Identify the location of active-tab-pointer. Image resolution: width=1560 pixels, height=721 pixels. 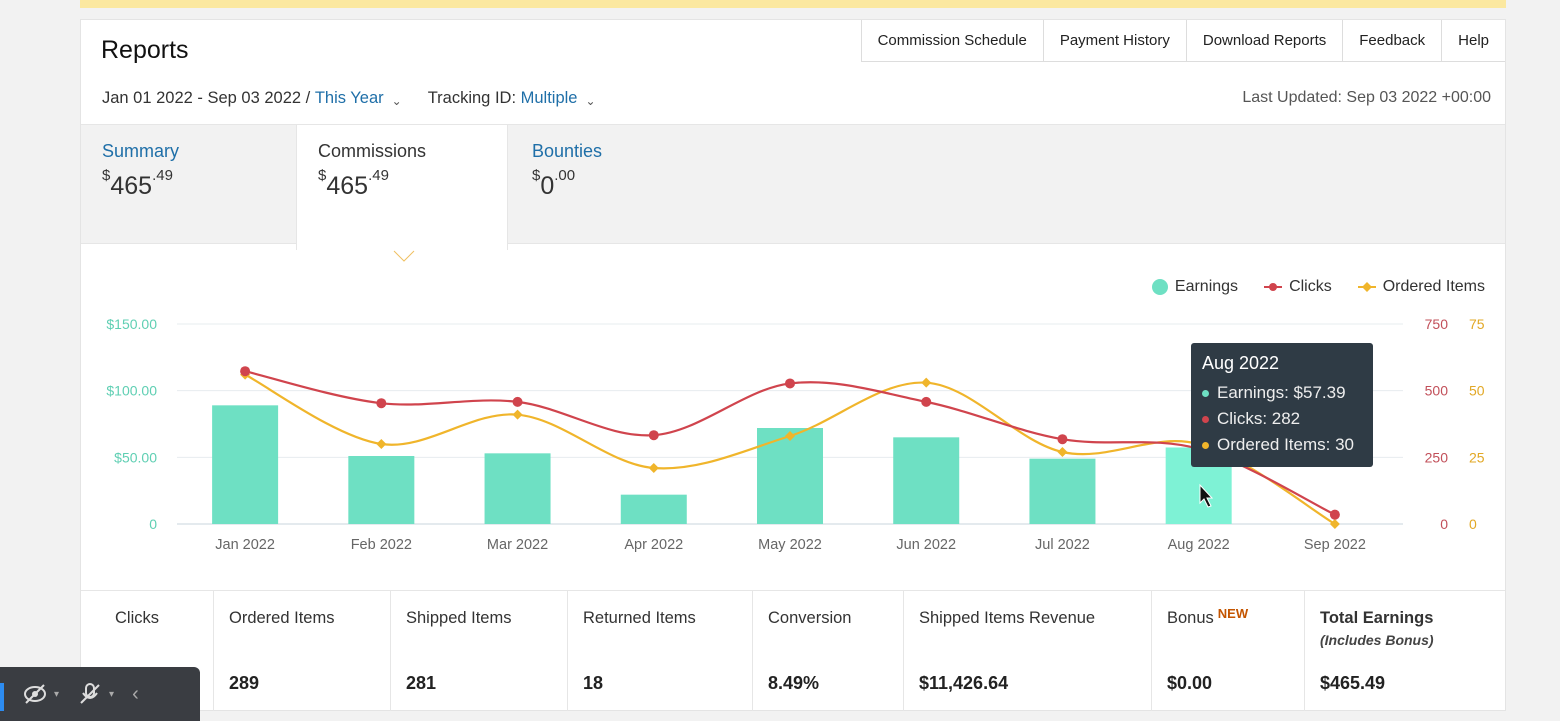
(404, 256).